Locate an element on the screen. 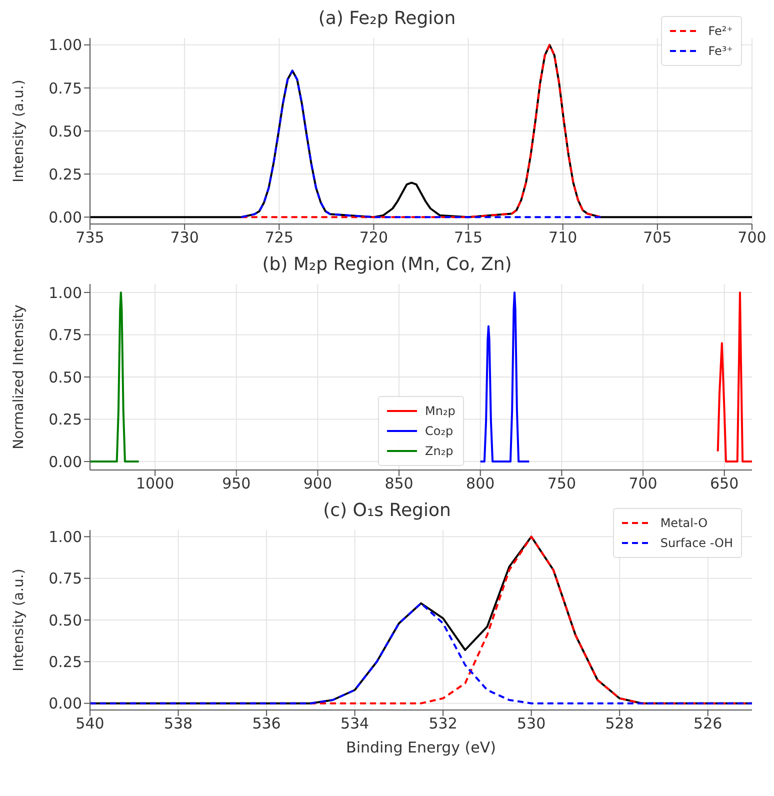 The width and height of the screenshot is (774, 796). legend-label: Fe³⁺ is located at coordinates (720, 51).